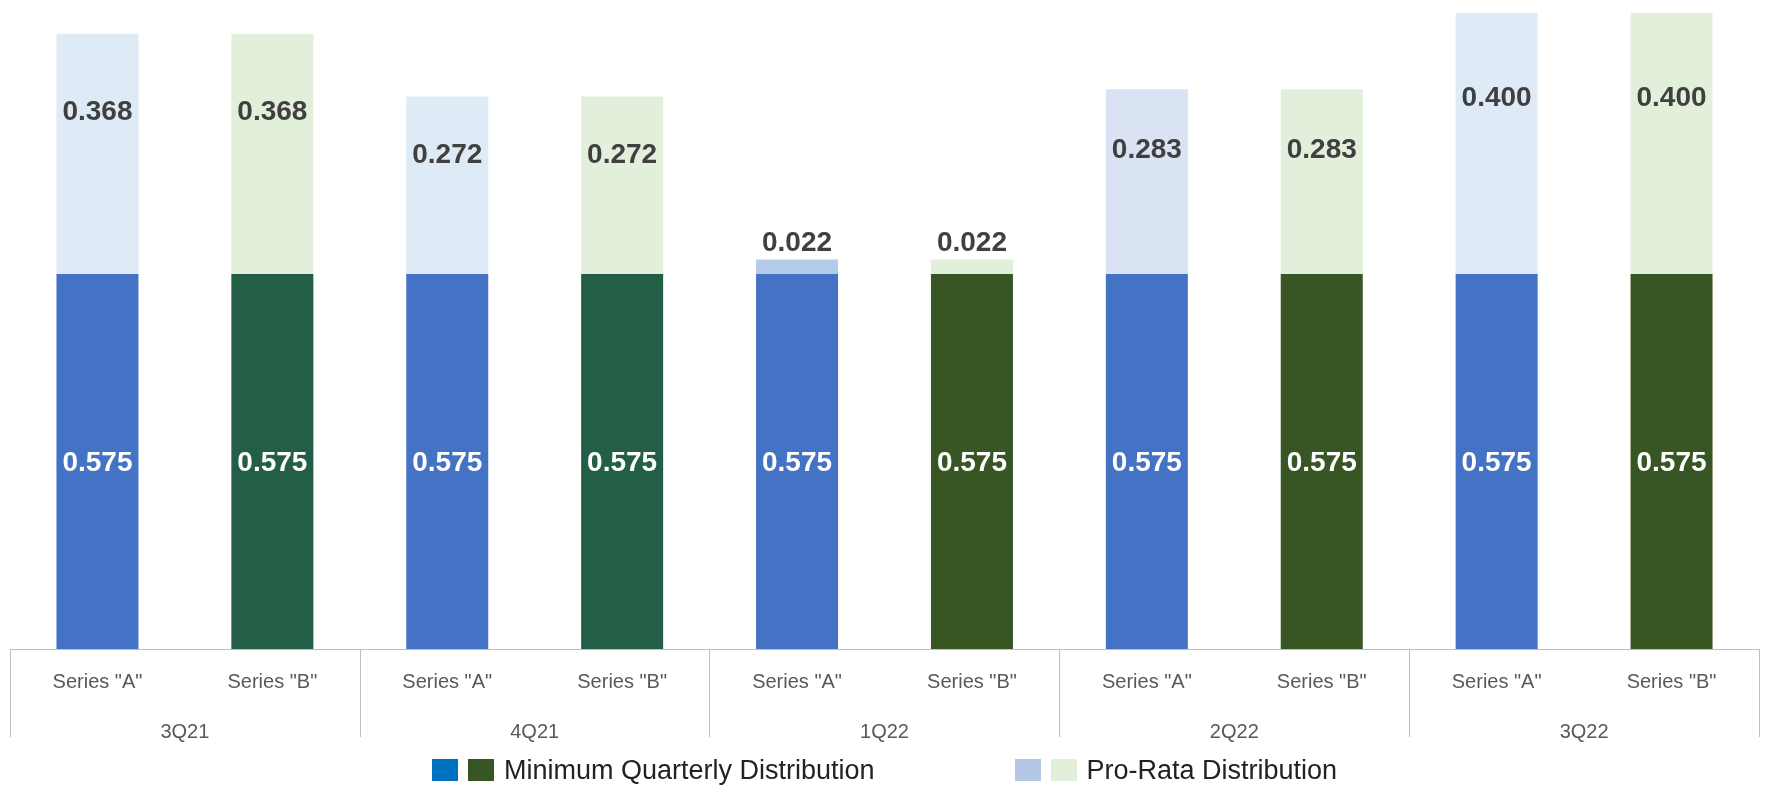 Image resolution: width=1769 pixels, height=795 pixels. Describe the element at coordinates (884, 731) in the screenshot. I see `text: 1Q22` at that location.